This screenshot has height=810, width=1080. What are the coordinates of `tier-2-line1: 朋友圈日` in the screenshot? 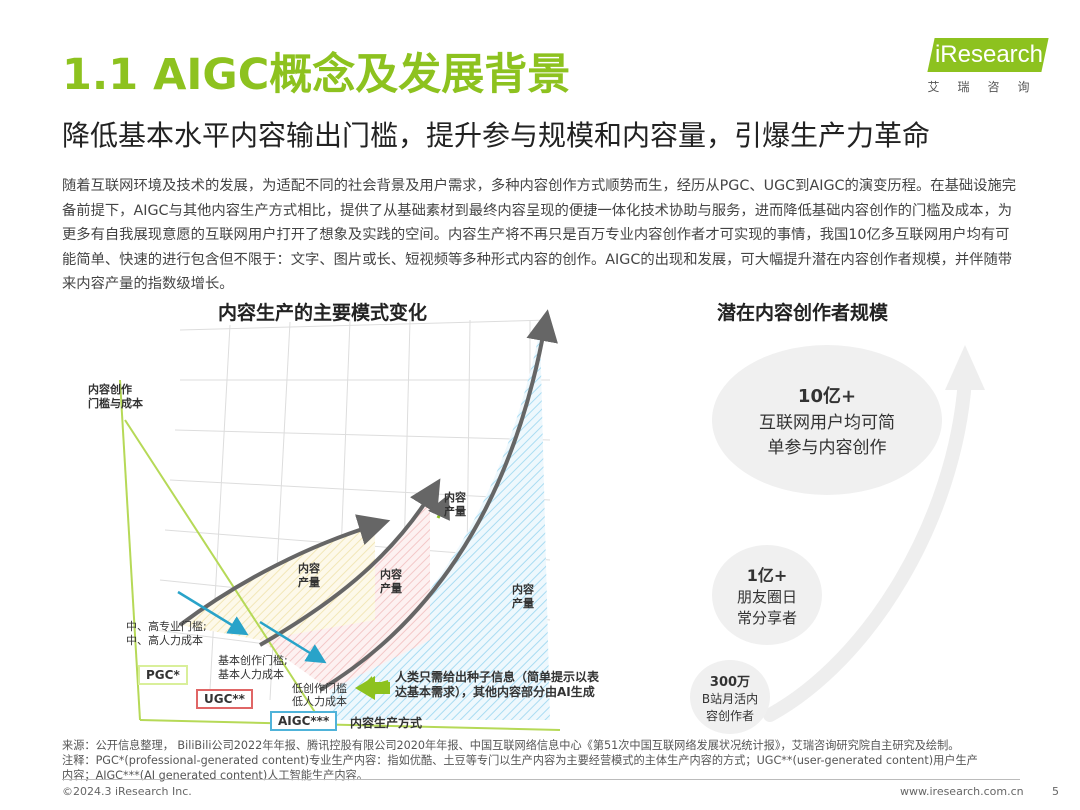 It's located at (766, 597).